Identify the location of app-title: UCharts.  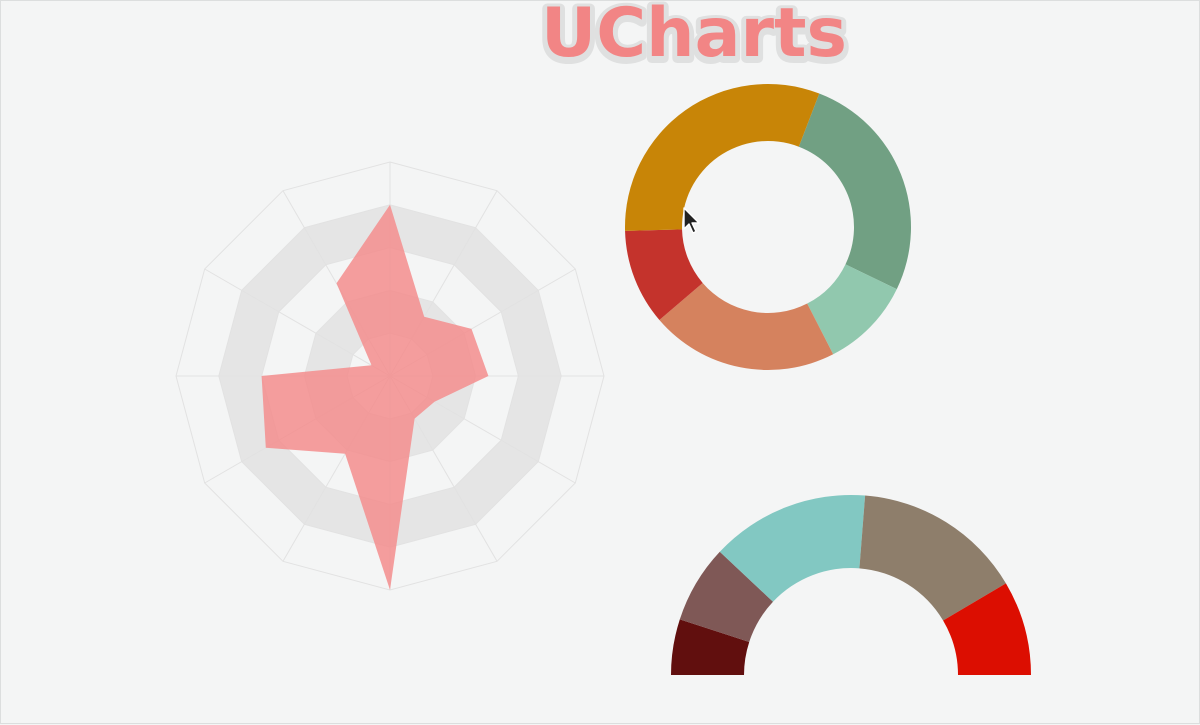
(694, 36).